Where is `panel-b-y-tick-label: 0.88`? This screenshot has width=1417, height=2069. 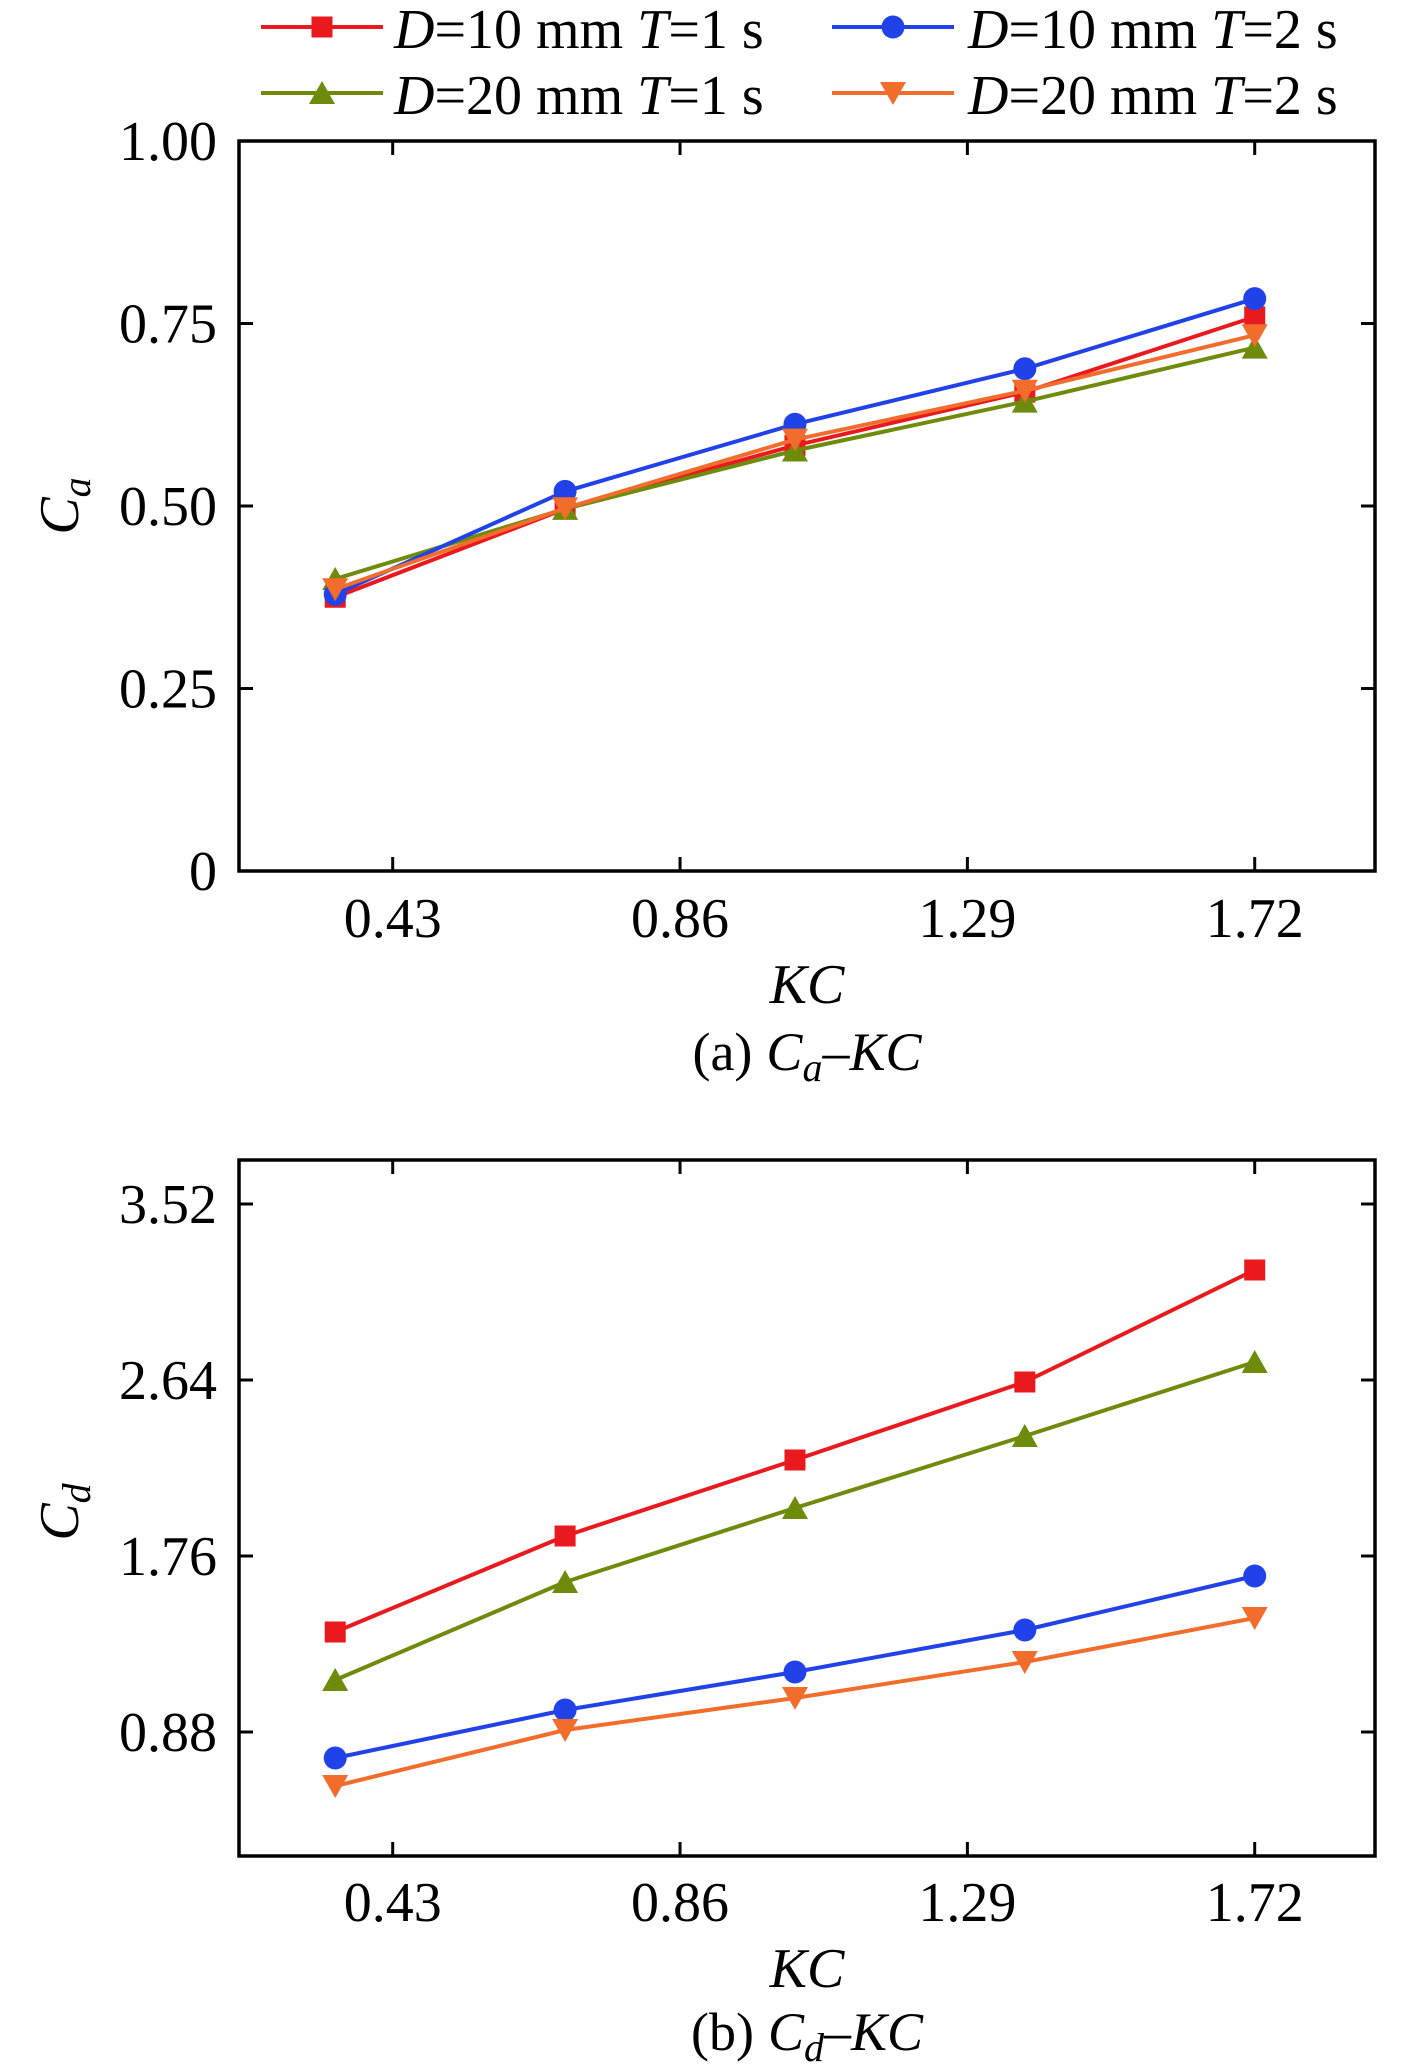
panel-b-y-tick-label: 0.88 is located at coordinates (168, 1733).